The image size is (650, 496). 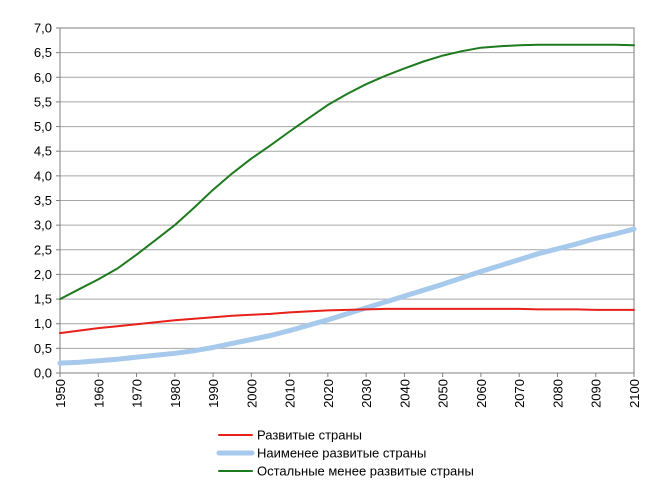 I want to click on y-tick-label: 1,5, so click(x=43, y=299).